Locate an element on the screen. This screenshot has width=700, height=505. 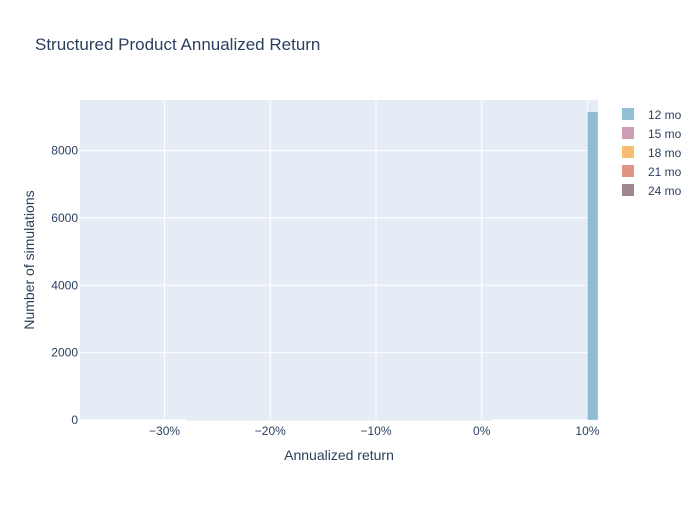
legend-label: 15 mo is located at coordinates (665, 134).